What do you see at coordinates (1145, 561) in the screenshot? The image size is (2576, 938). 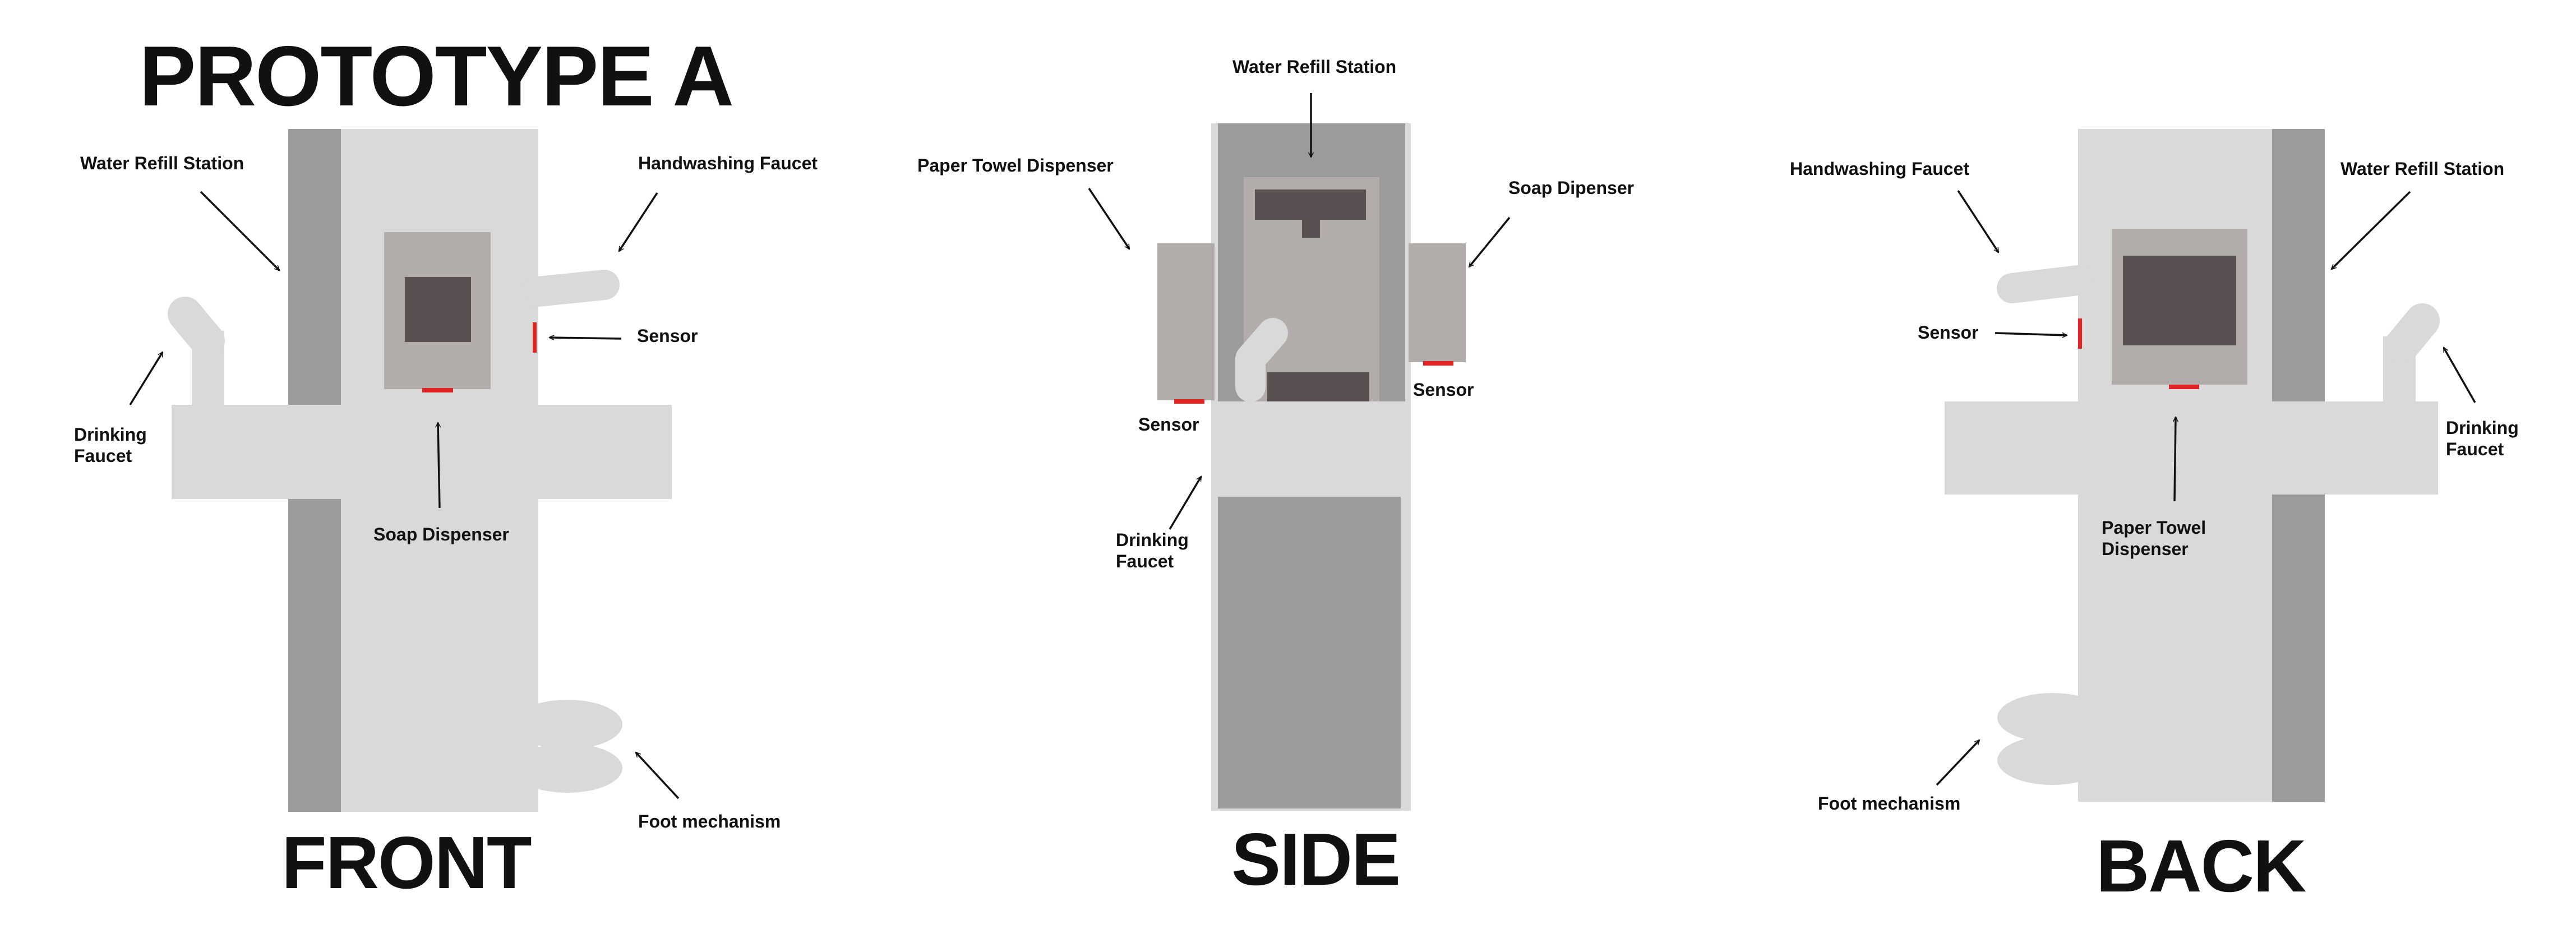 I see `side-label-drinking-faucet-line2: Faucet` at bounding box center [1145, 561].